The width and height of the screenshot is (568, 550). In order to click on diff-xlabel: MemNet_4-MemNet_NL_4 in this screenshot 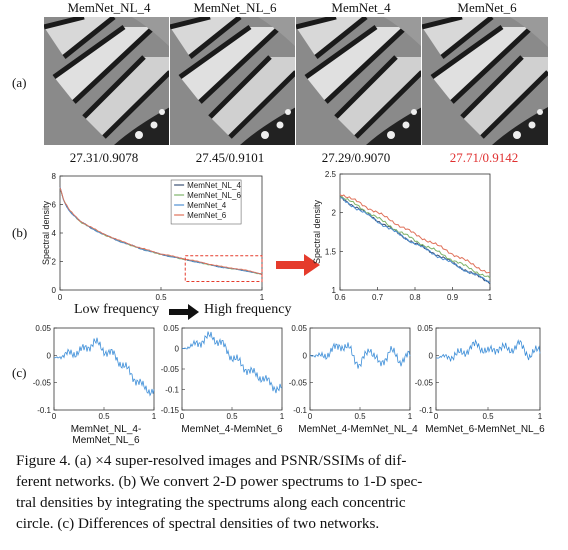, I will do `click(358, 429)`.